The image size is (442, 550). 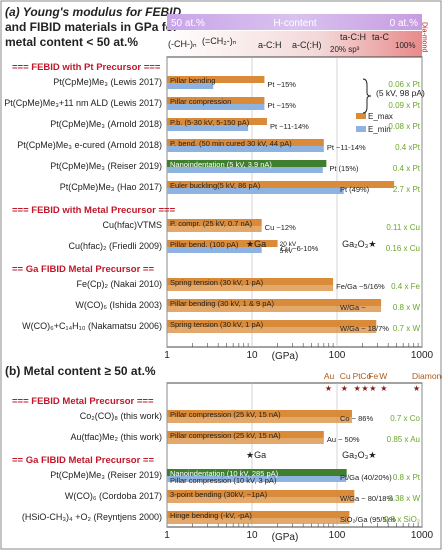 What do you see at coordinates (192, 80) in the screenshot?
I see `method-label: Pillar bending` at bounding box center [192, 80].